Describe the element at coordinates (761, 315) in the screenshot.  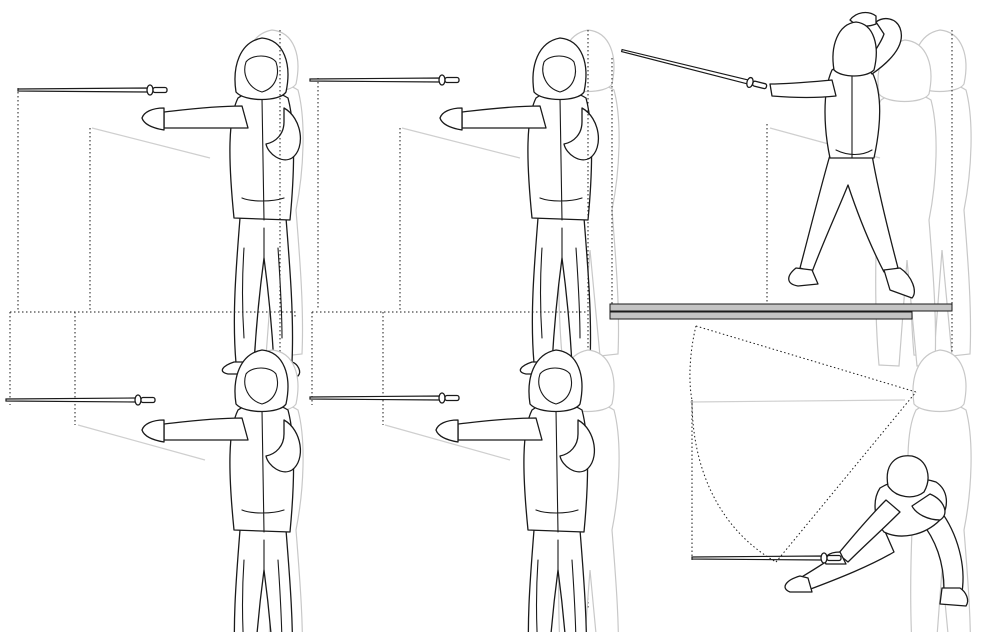
I see `floor-bar-lower` at that location.